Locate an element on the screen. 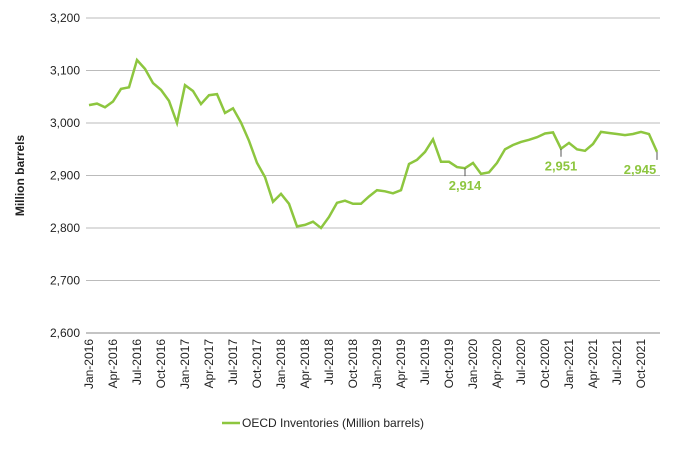 This screenshot has width=674, height=450. data-label: 2,914 is located at coordinates (465, 185).